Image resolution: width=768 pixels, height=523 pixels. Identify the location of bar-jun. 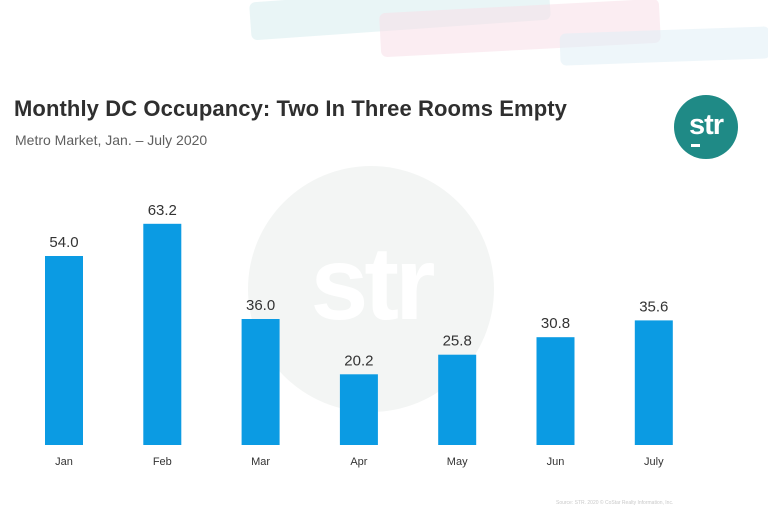
(555, 391).